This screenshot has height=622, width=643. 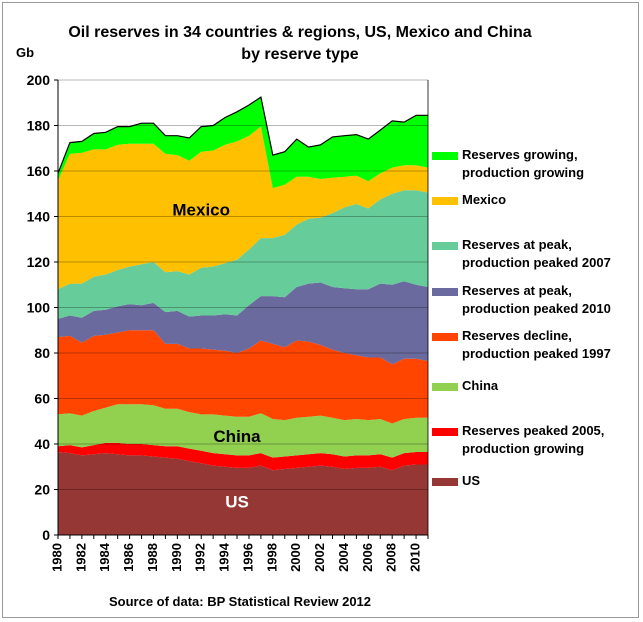 I want to click on y-tick-label-120: 120, so click(x=39, y=262).